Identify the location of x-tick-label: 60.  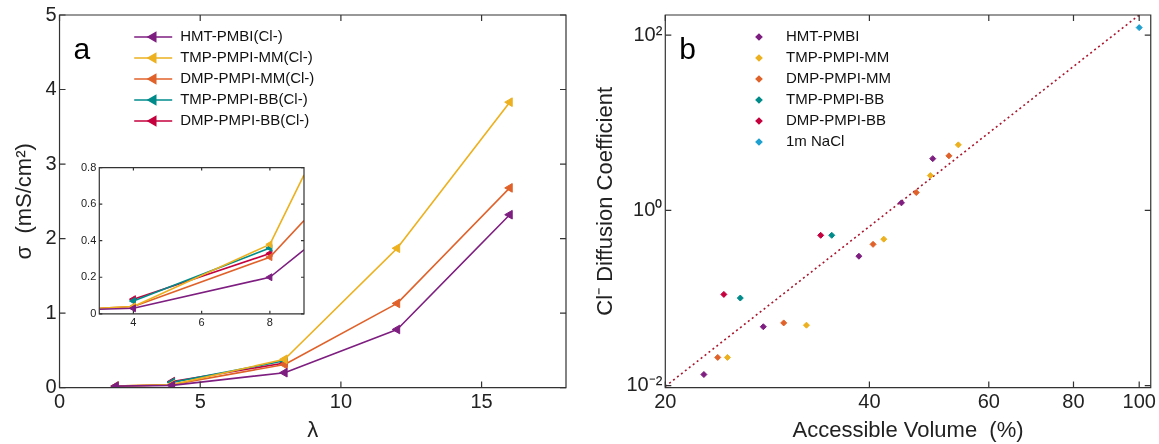
(988, 401).